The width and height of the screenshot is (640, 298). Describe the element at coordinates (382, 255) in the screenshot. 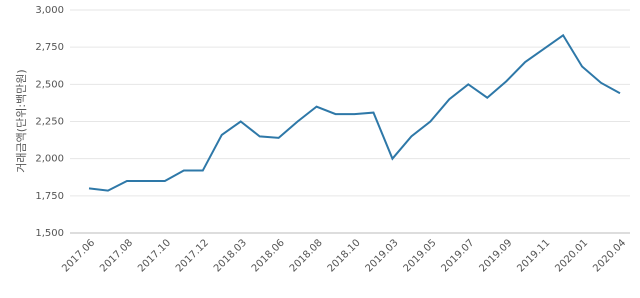

I see `x-tick-label: 2019.03` at that location.